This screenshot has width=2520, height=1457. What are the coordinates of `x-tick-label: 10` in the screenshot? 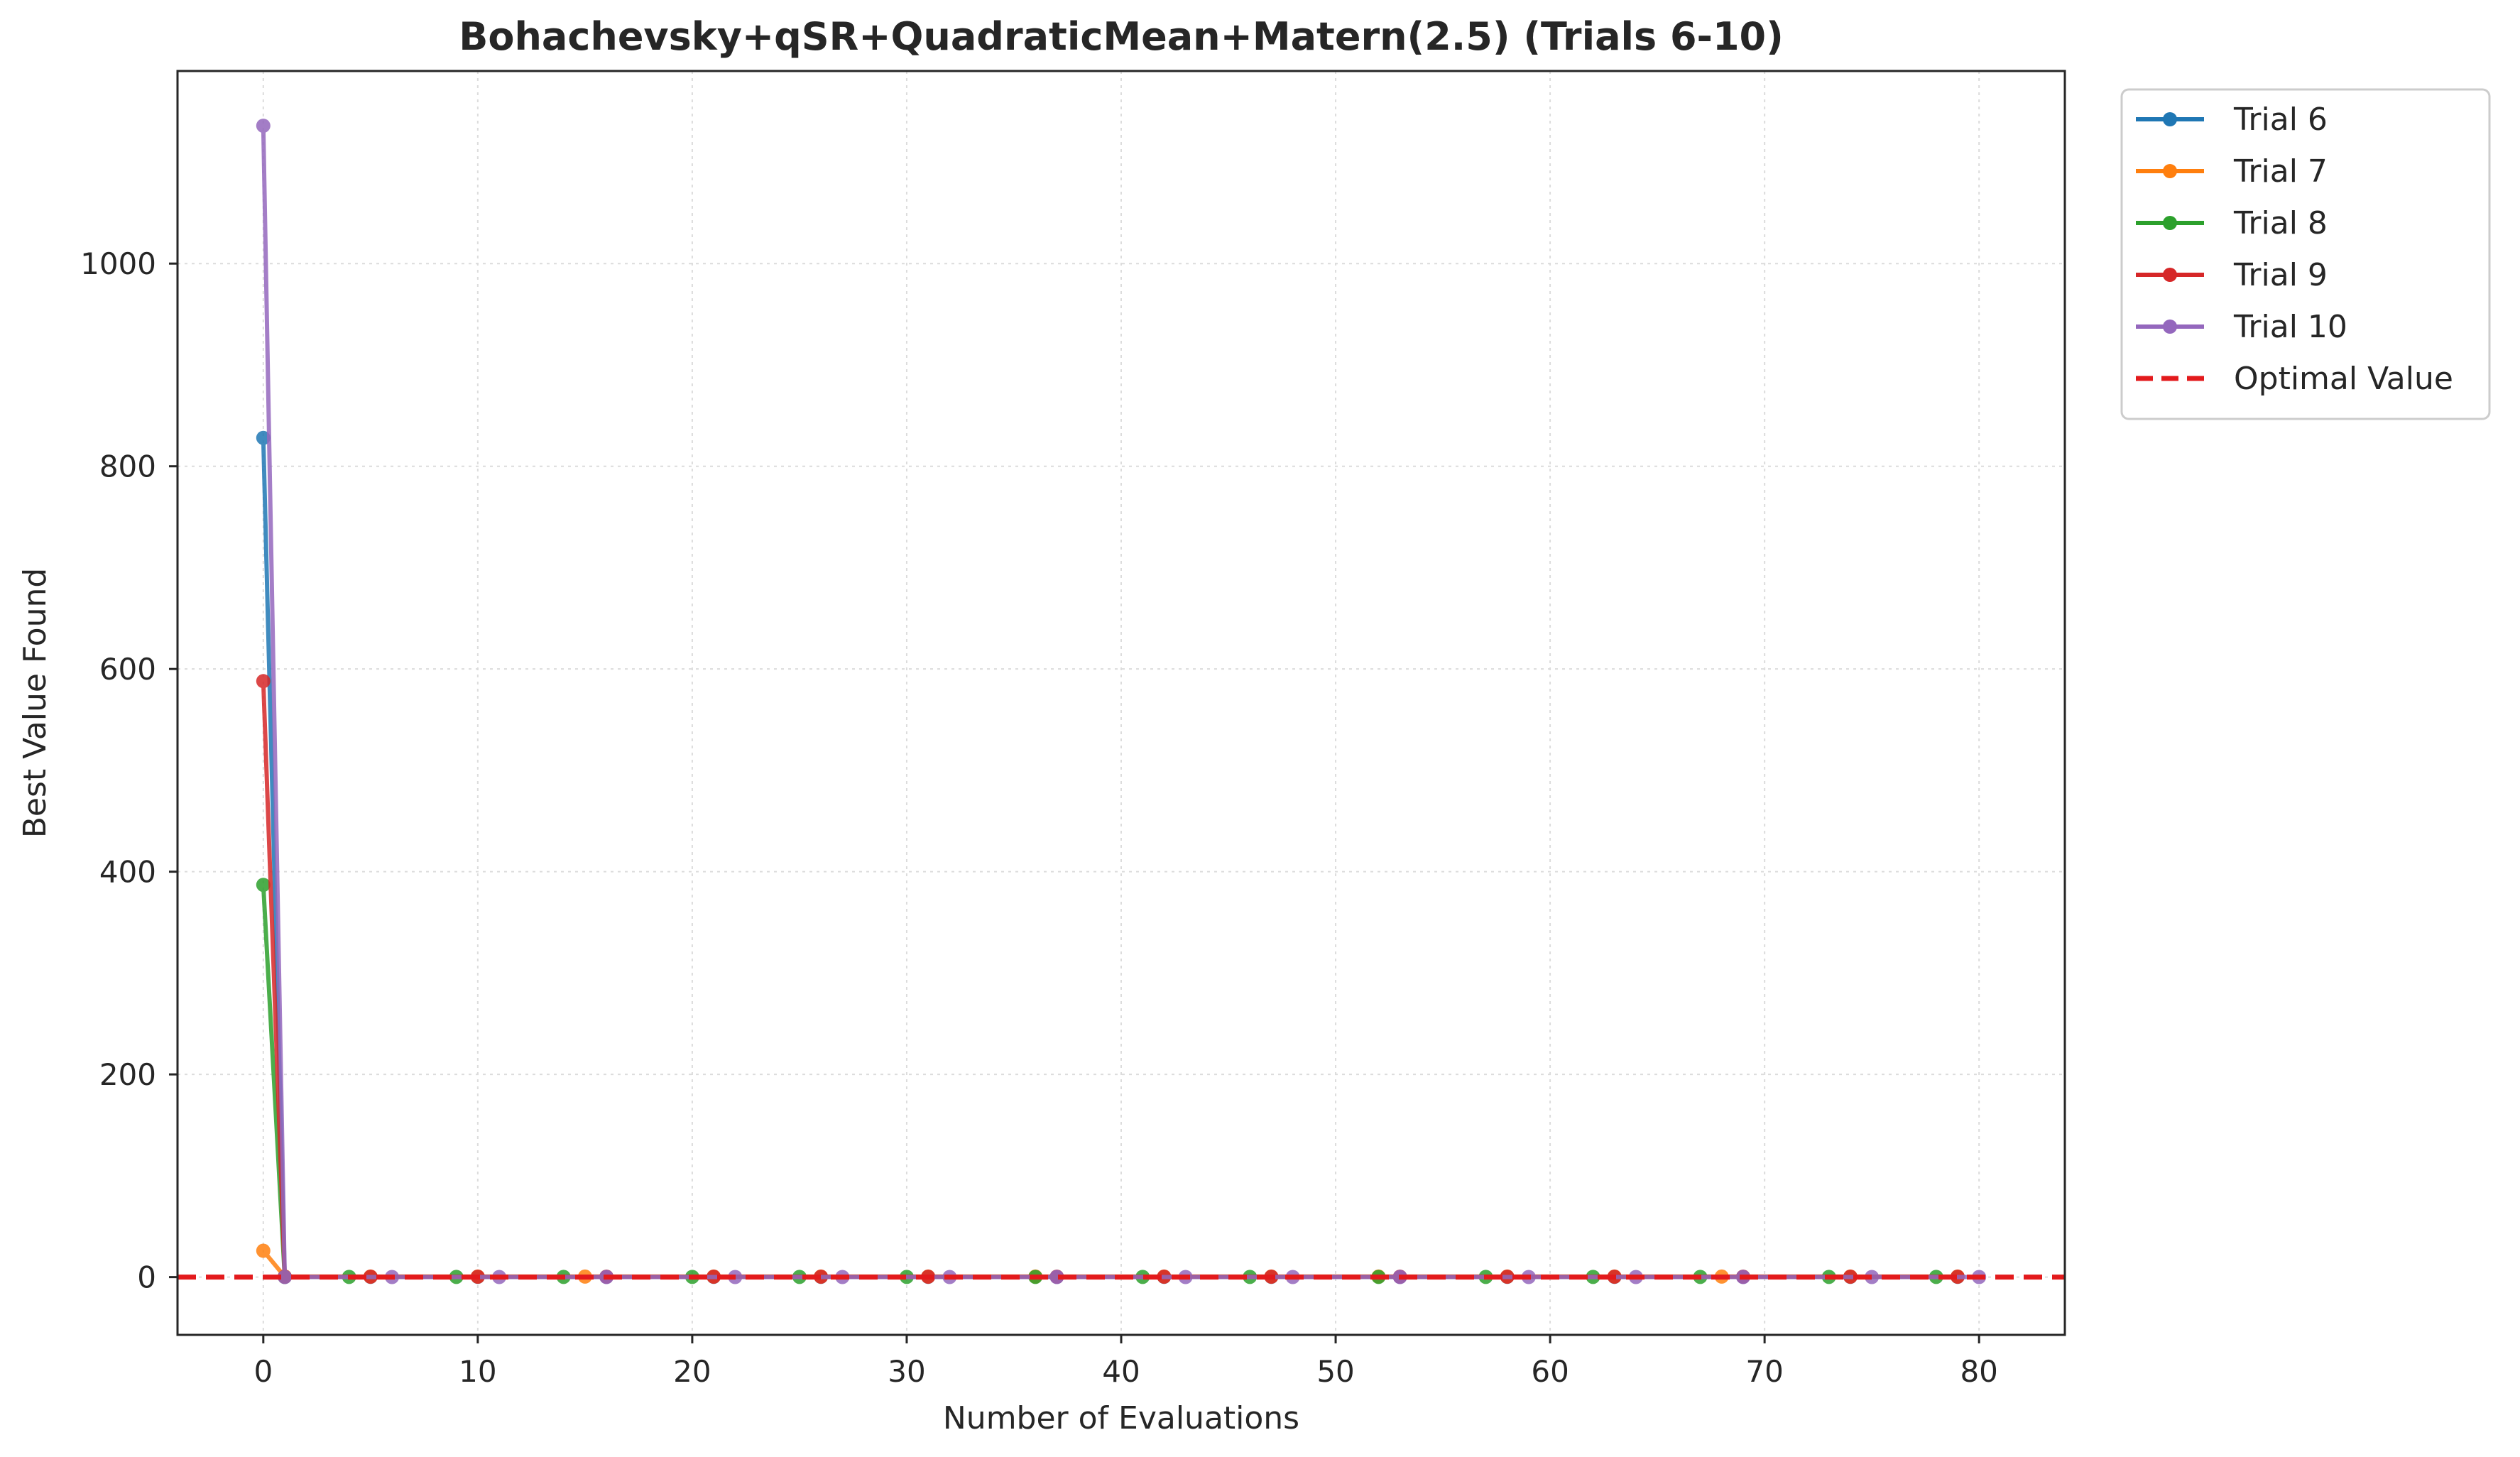 It's located at (478, 1371).